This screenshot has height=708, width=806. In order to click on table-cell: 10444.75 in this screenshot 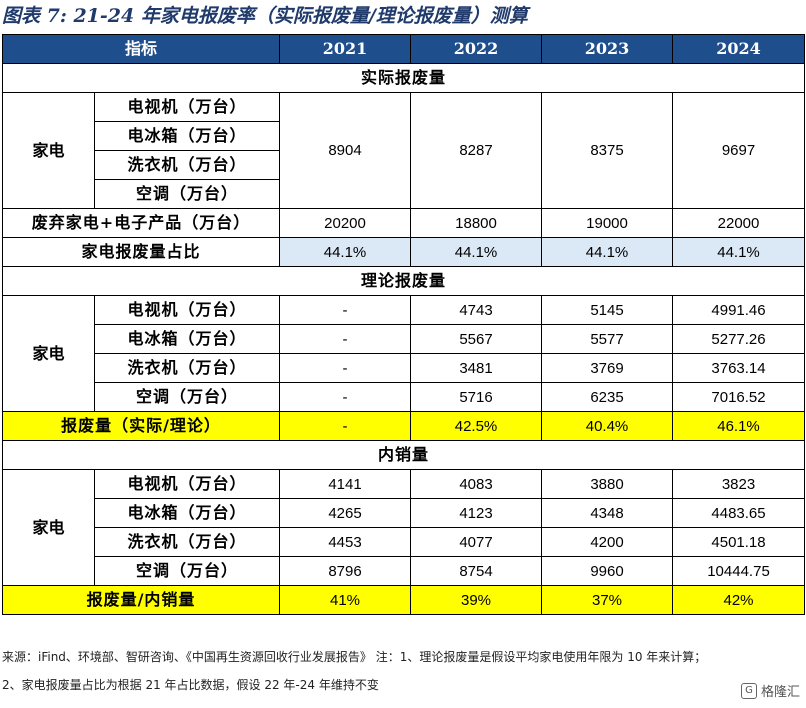, I will do `click(739, 571)`.